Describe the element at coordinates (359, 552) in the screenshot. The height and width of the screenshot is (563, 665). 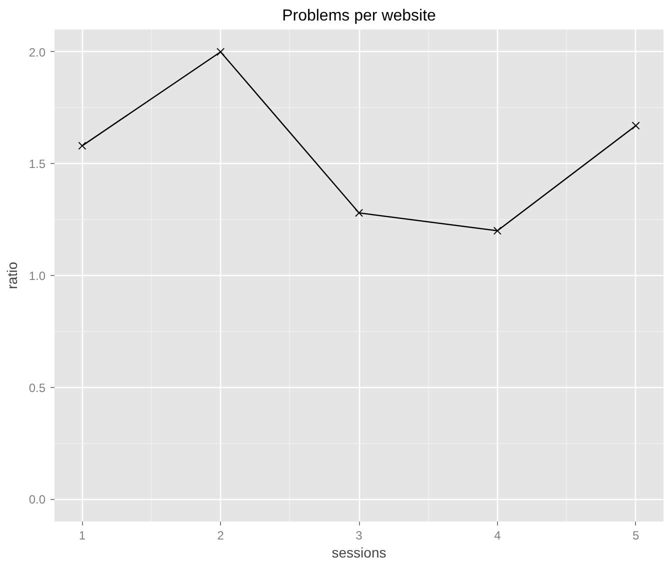
I see `x-axis-title: sessions` at that location.